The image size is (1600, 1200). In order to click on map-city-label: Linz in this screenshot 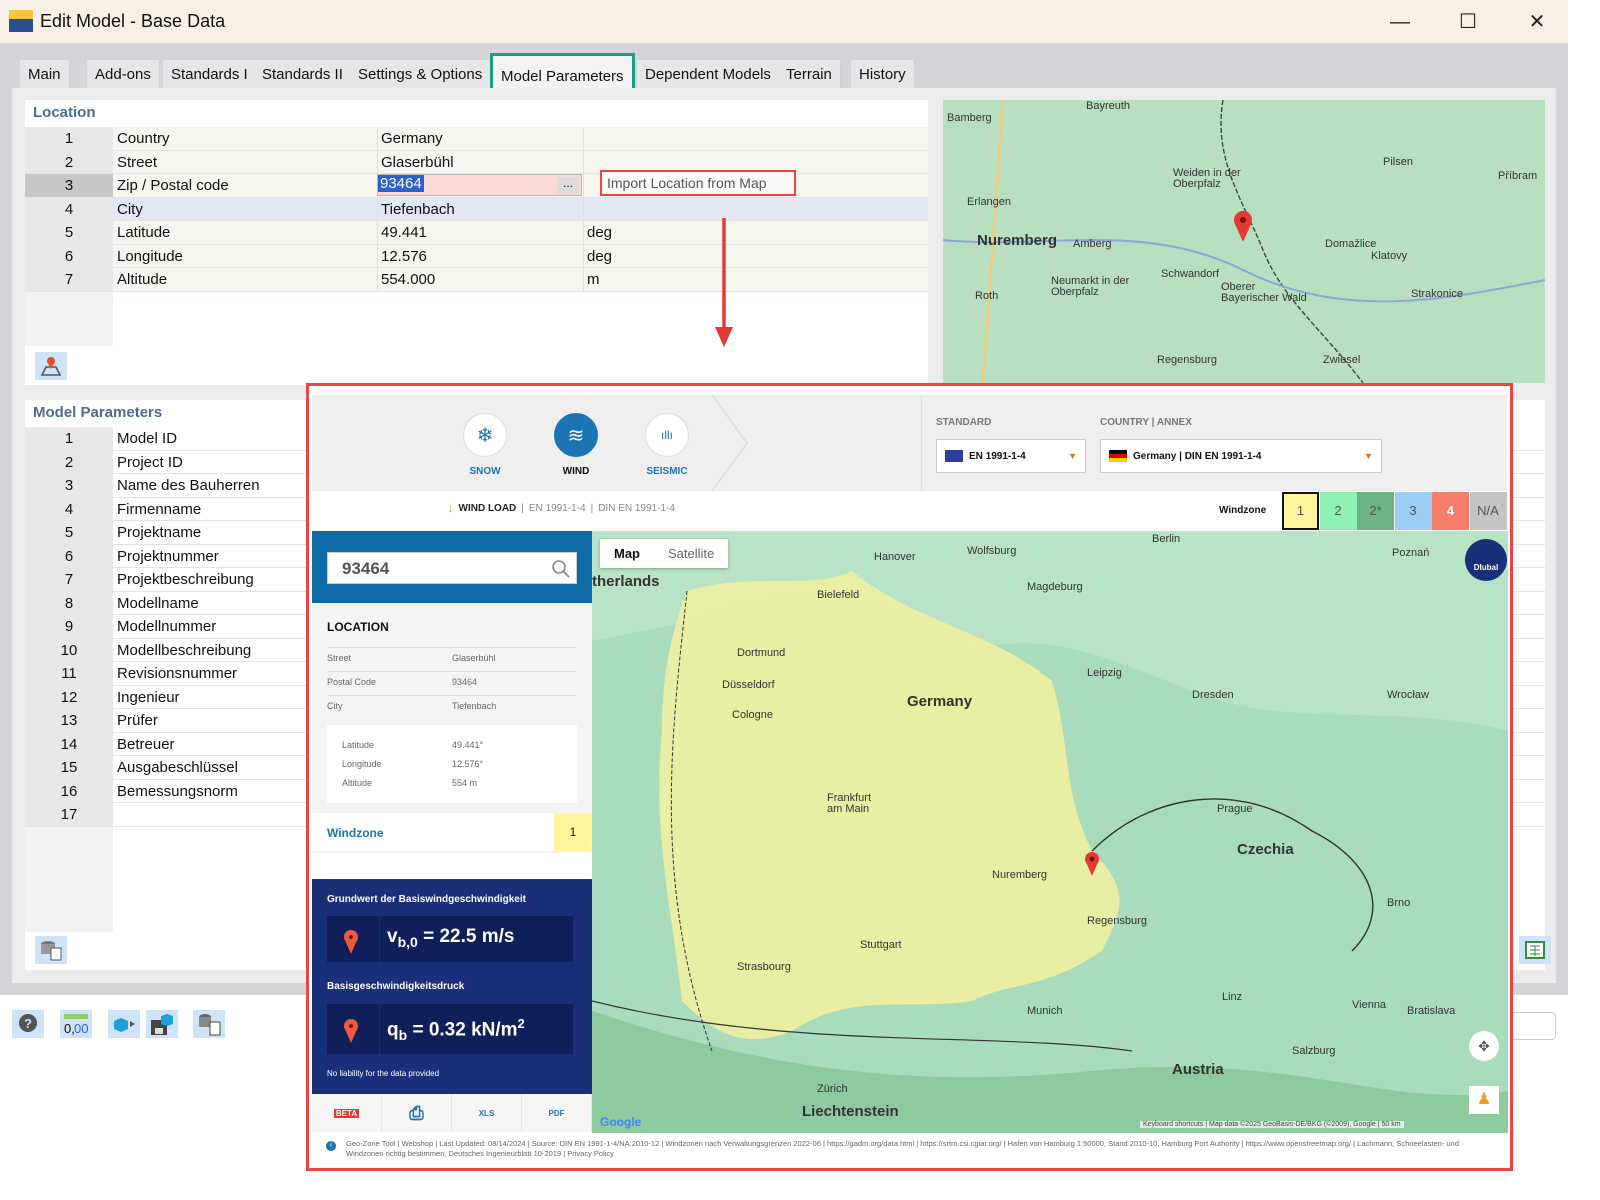, I will do `click(1232, 997)`.